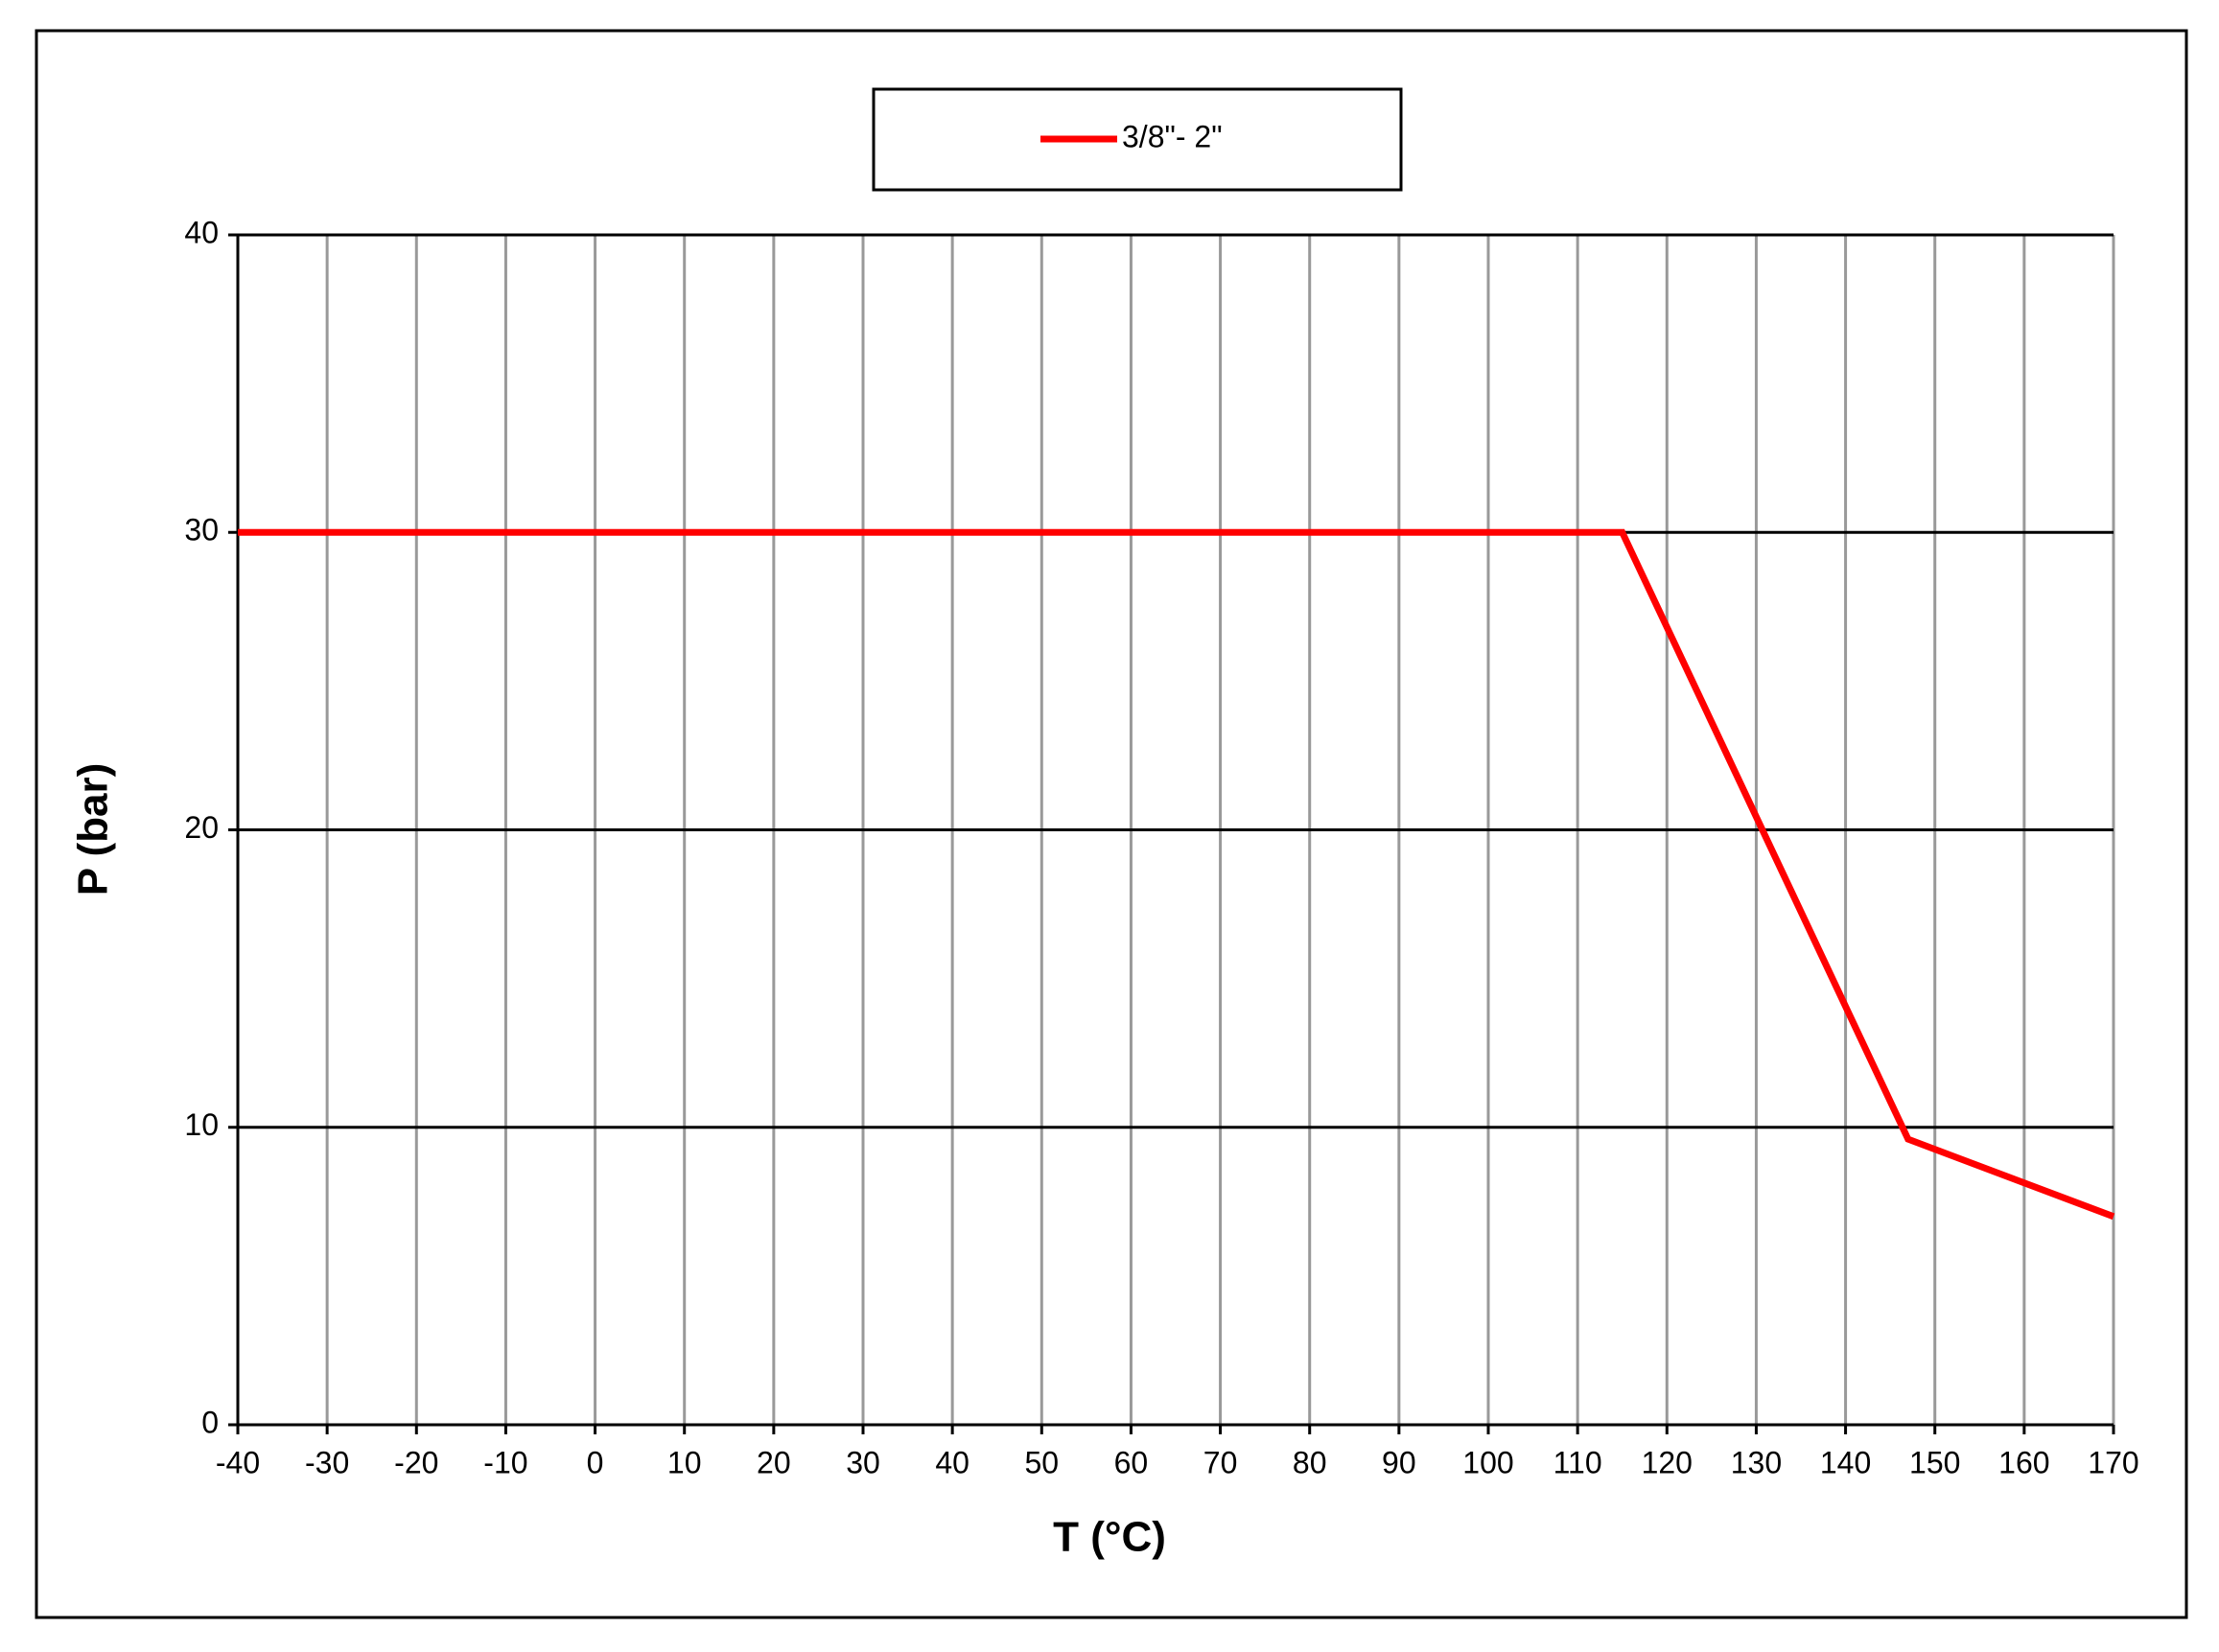 The height and width of the screenshot is (1652, 2219). Describe the element at coordinates (952, 1462) in the screenshot. I see `x-tick-label: 40` at that location.